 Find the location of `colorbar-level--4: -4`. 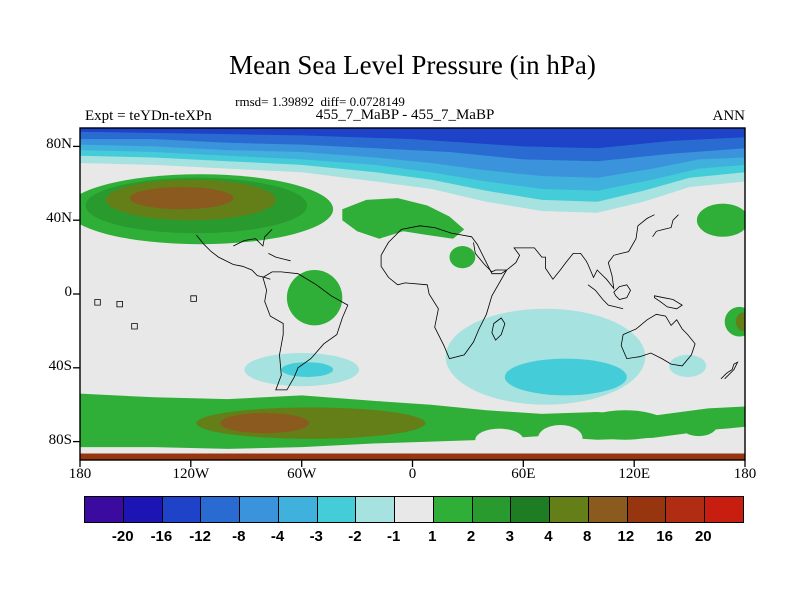

colorbar-level--4: -4 is located at coordinates (277, 536).